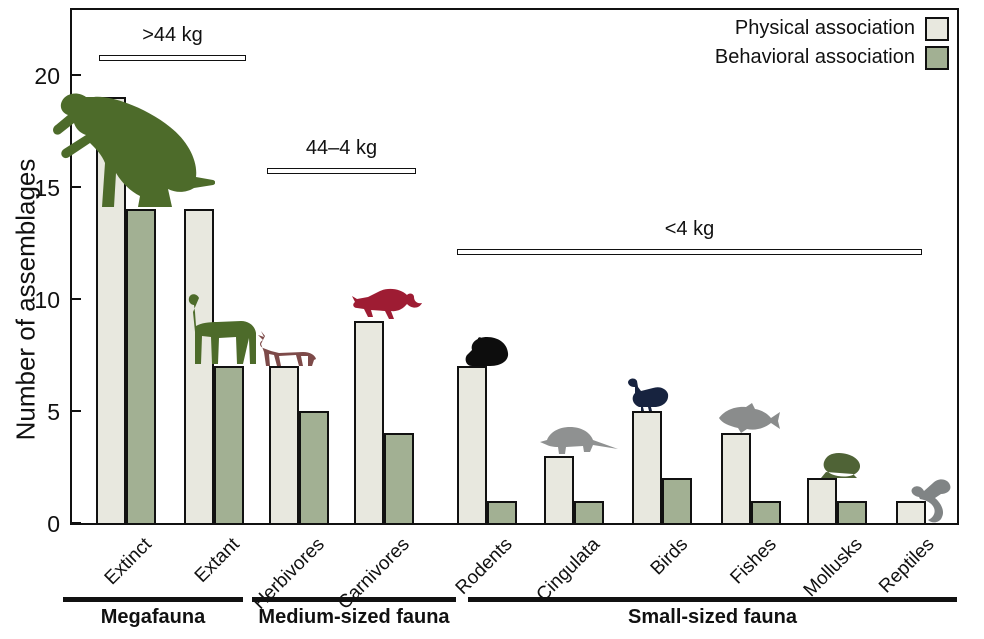  What do you see at coordinates (677, 500) in the screenshot?
I see `bar-birds-behavioral` at bounding box center [677, 500].